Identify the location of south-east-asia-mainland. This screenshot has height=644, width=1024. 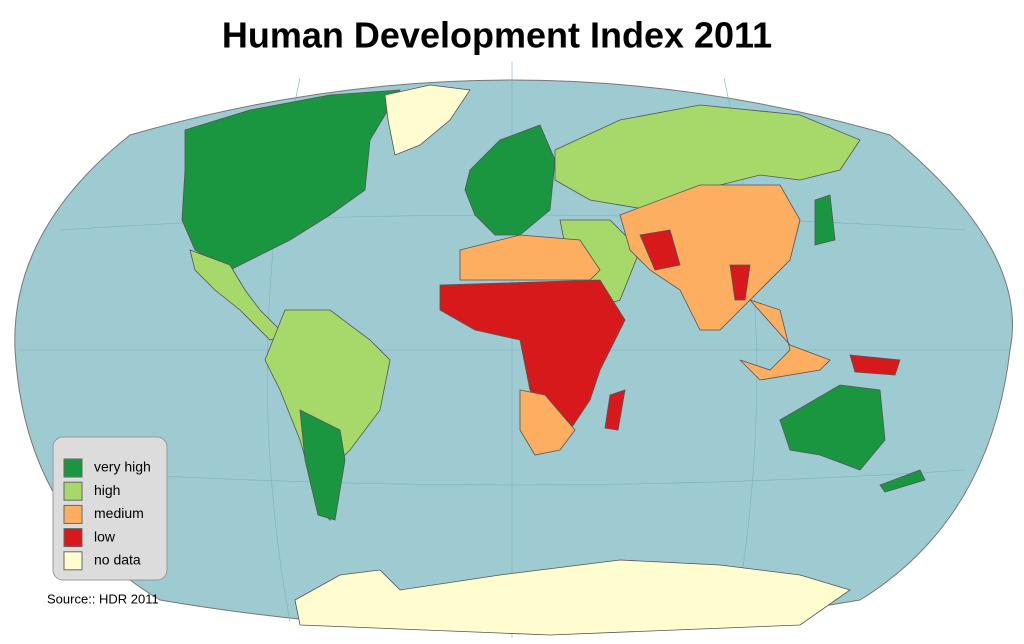
(710, 257).